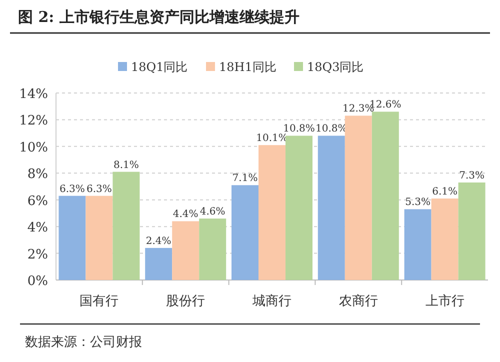  Describe the element at coordinates (83, 342) in the screenshot. I see `source-note: 数据来源：公司财报` at that location.